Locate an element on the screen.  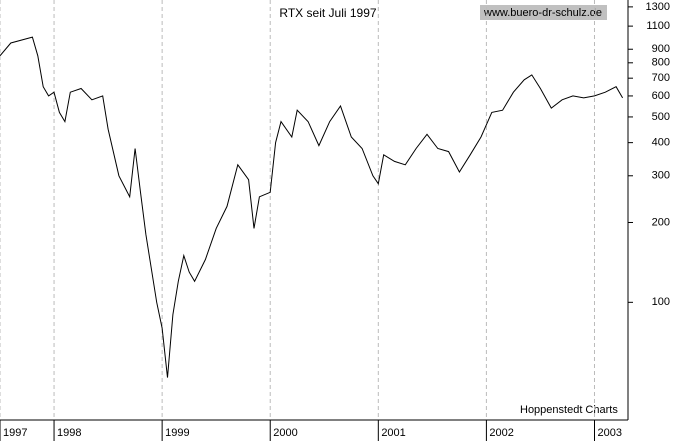
chart-title: RTX seit Juli 1997 is located at coordinates (327, 13).